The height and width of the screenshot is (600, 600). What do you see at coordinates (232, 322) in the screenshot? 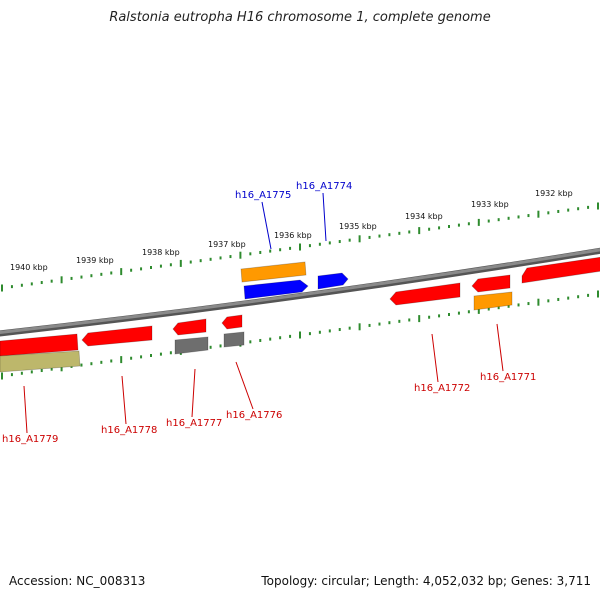
I see `gene-h16_A1776a` at bounding box center [232, 322].